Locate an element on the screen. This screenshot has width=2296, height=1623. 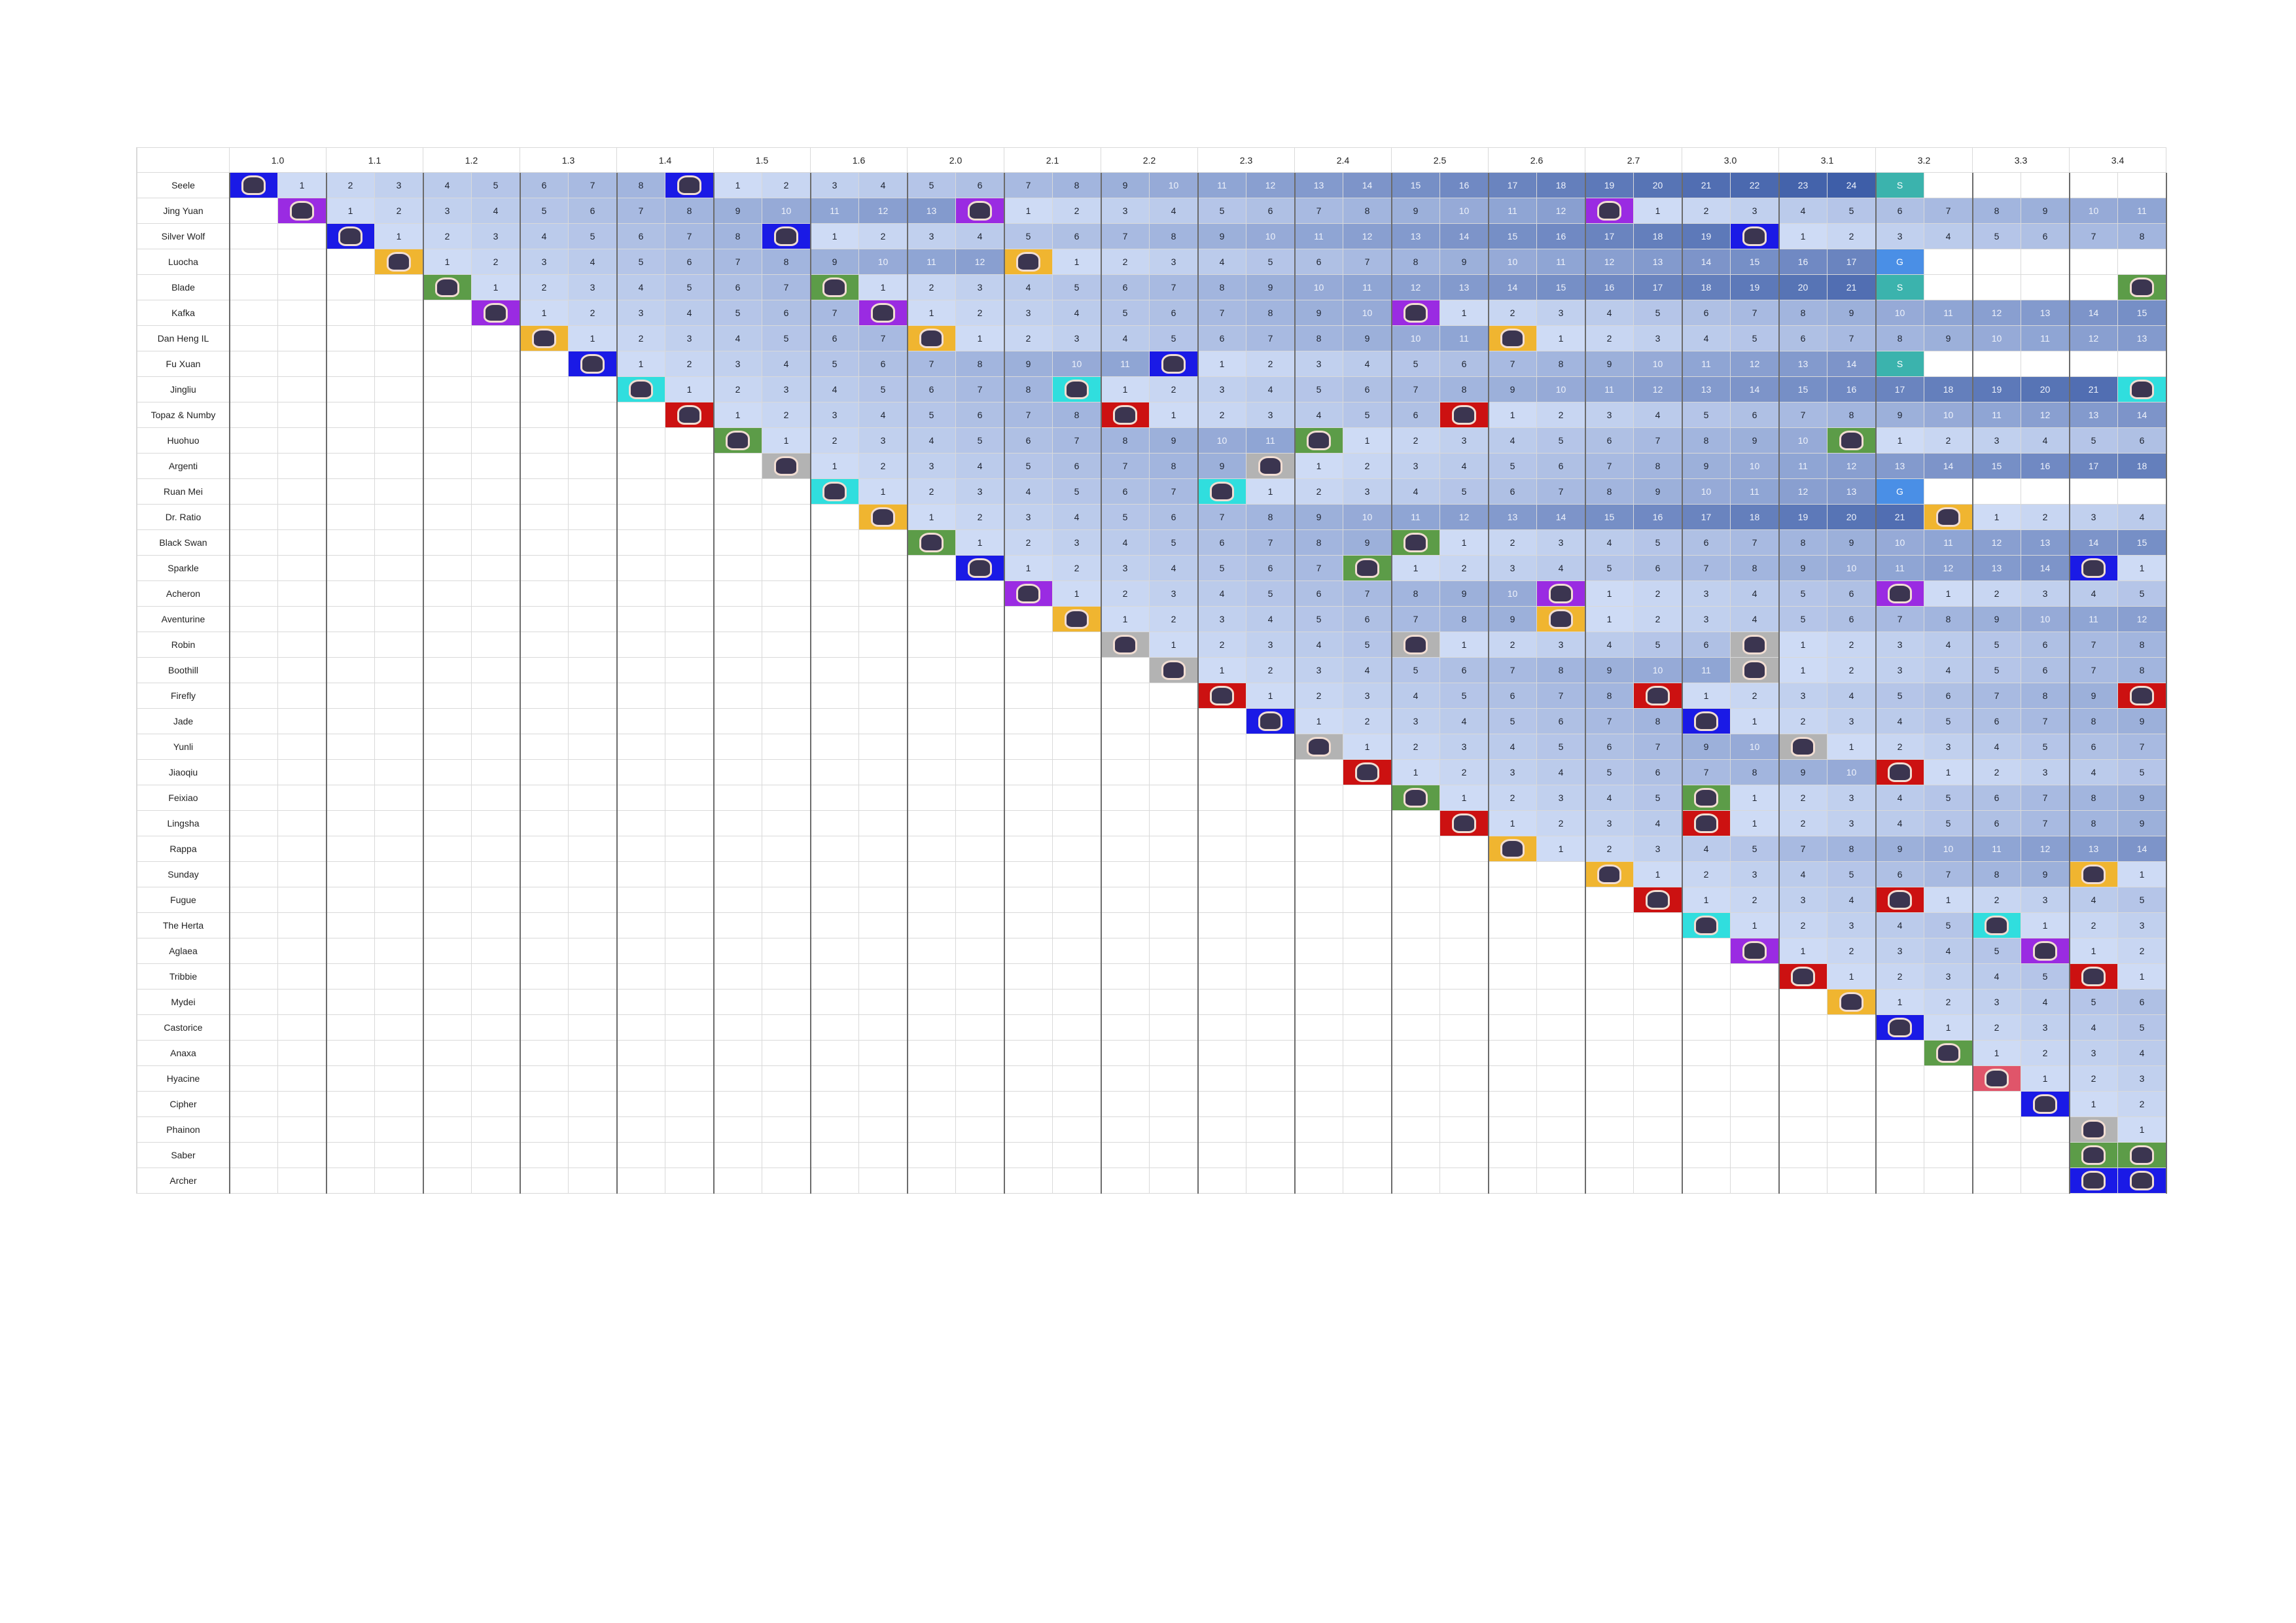
character-name: Jade is located at coordinates (183, 721).